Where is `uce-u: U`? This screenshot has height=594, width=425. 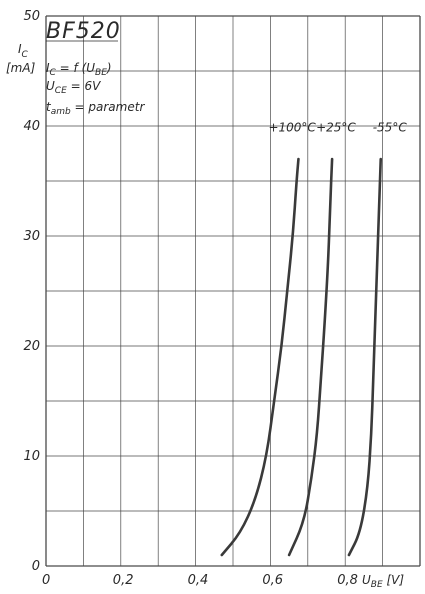 uce-u: U is located at coordinates (50, 86).